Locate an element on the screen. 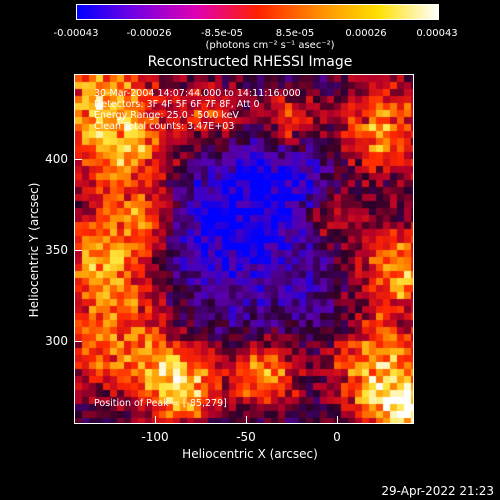 The image size is (500, 500). y-tick-label: 300 is located at coordinates (56, 341).